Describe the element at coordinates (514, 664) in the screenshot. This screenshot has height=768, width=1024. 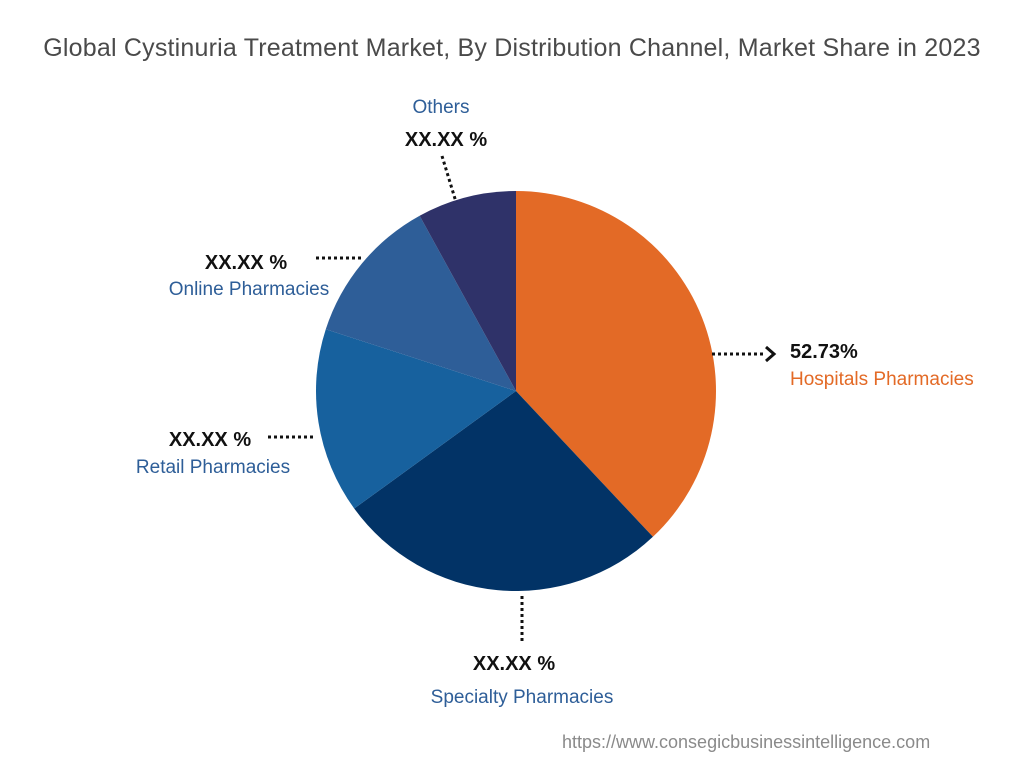
I see `value-label-specialty: XX.XX %` at that location.